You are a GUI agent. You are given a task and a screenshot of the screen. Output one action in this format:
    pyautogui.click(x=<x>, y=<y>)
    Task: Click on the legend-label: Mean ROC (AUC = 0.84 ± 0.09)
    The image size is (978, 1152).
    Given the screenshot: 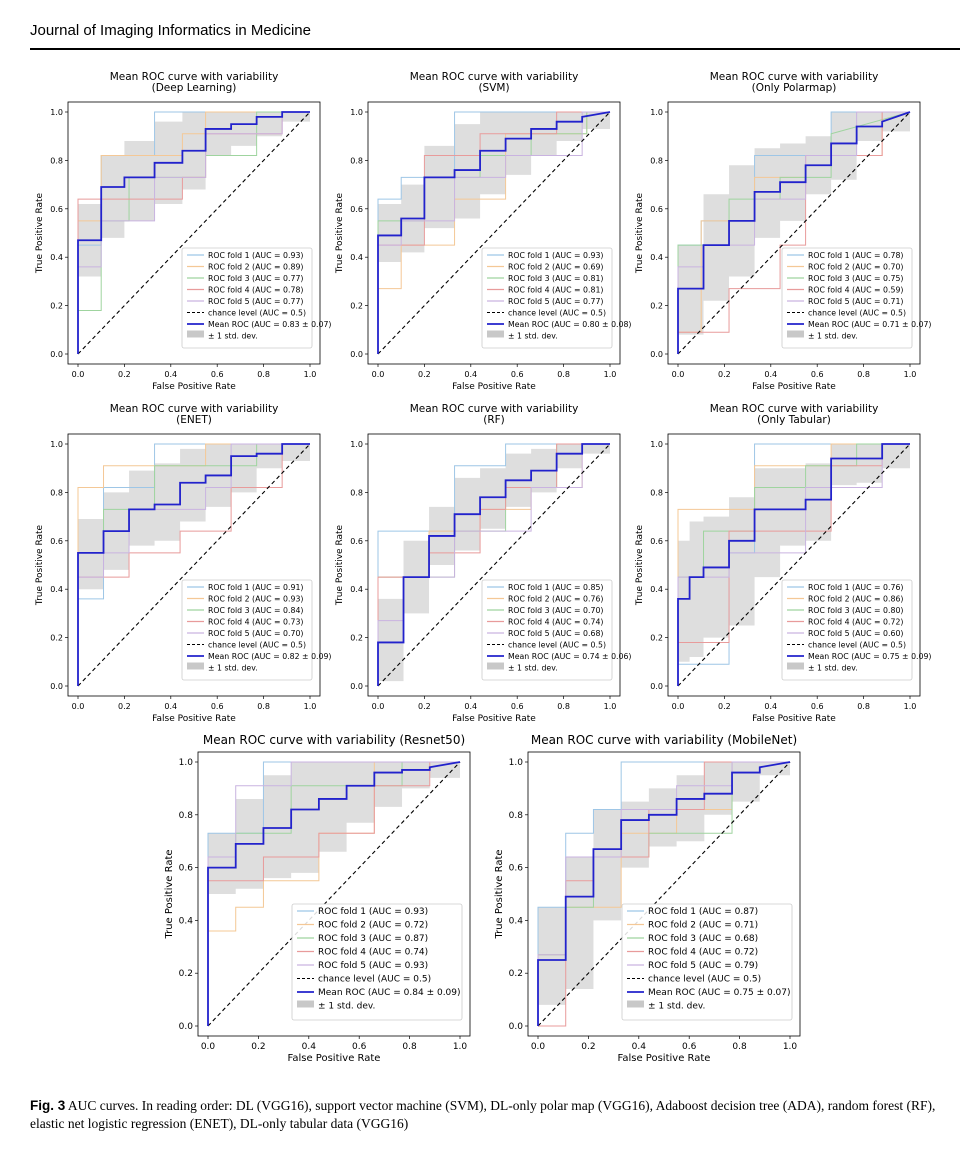 What is the action you would take?
    pyautogui.click(x=389, y=993)
    